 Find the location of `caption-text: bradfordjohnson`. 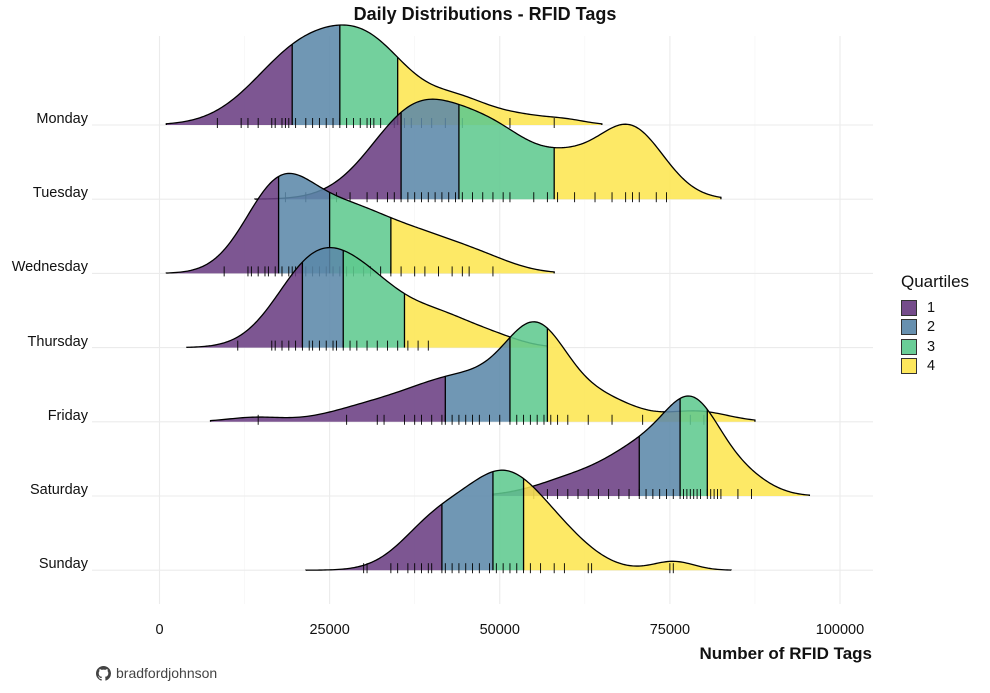

caption-text: bradfordjohnson is located at coordinates (167, 673).